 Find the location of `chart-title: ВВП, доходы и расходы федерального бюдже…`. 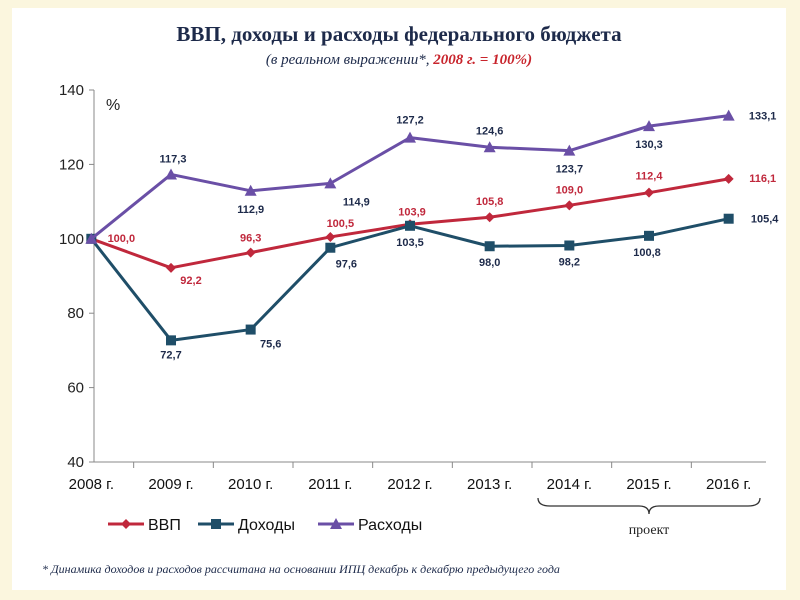

chart-title: ВВП, доходы и расходы федерального бюдже… is located at coordinates (399, 34).